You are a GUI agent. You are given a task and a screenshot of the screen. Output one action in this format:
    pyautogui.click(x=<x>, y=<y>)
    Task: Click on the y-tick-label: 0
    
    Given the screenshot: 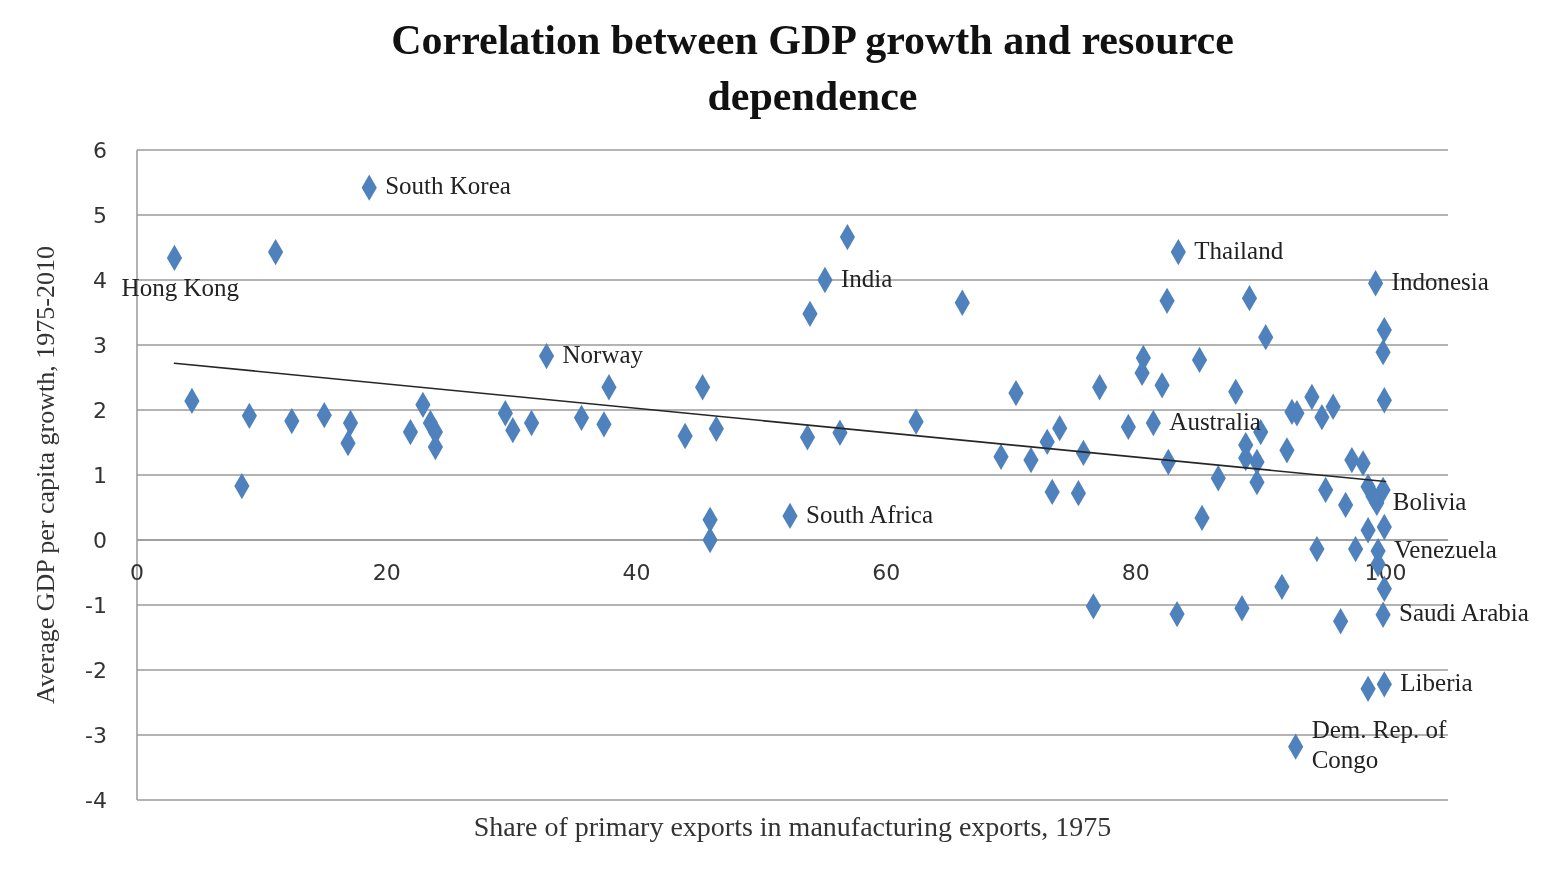 What is the action you would take?
    pyautogui.click(x=100, y=540)
    